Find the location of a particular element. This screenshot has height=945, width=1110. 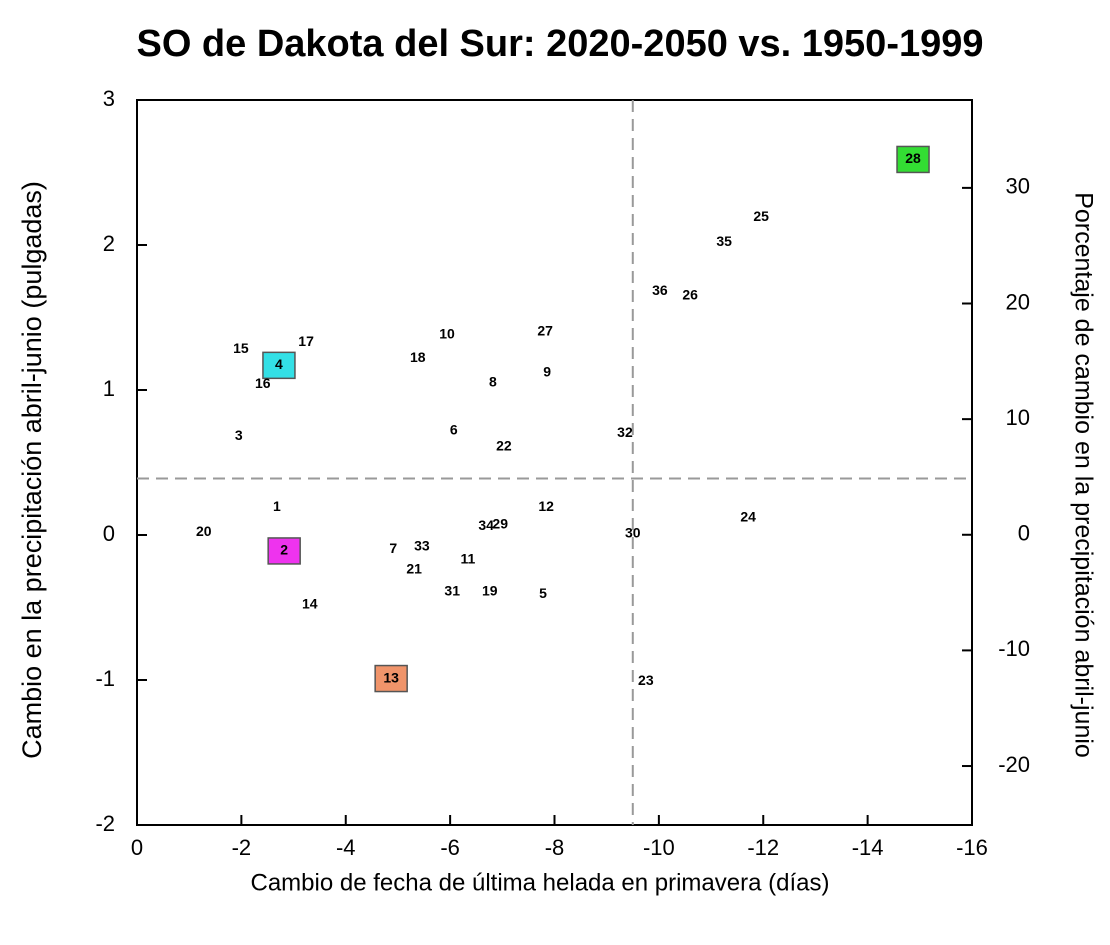

y2-tick-label: -20 is located at coordinates (1014, 764).